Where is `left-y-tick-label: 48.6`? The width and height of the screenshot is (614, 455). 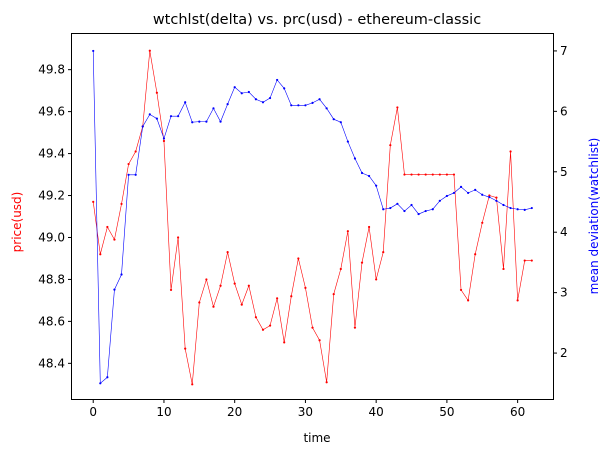
left-y-tick-label: 48.6 is located at coordinates (51, 321).